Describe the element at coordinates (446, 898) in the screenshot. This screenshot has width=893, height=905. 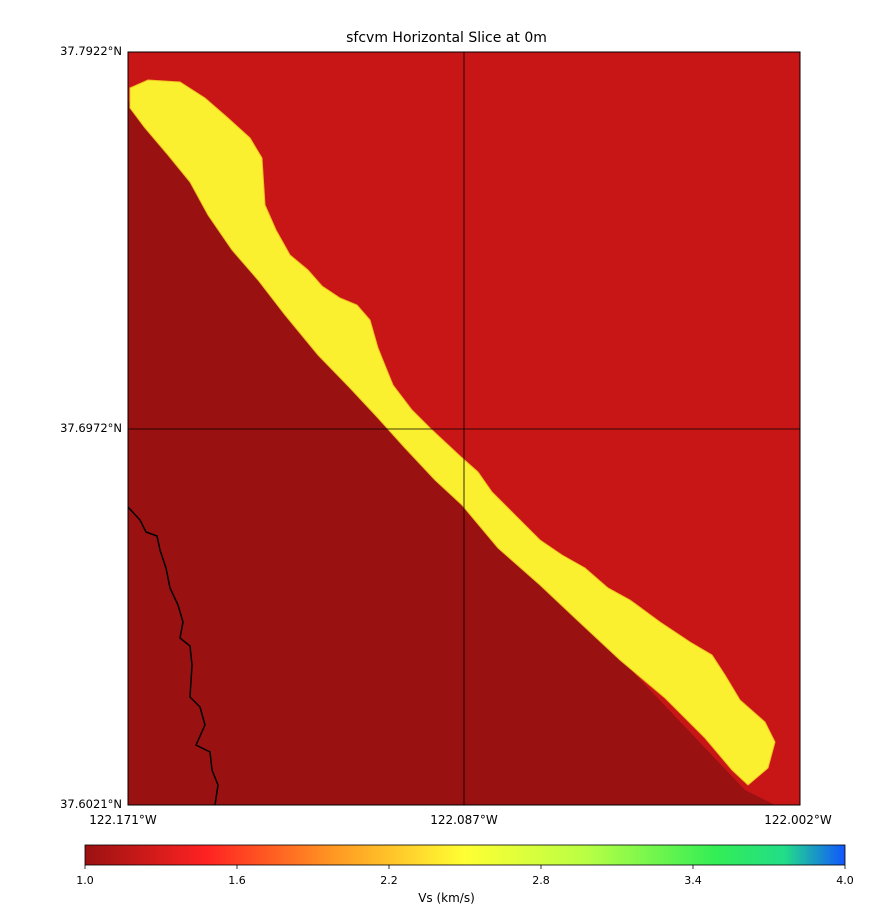
I see `colorbar-title: Vs (km/s)` at that location.